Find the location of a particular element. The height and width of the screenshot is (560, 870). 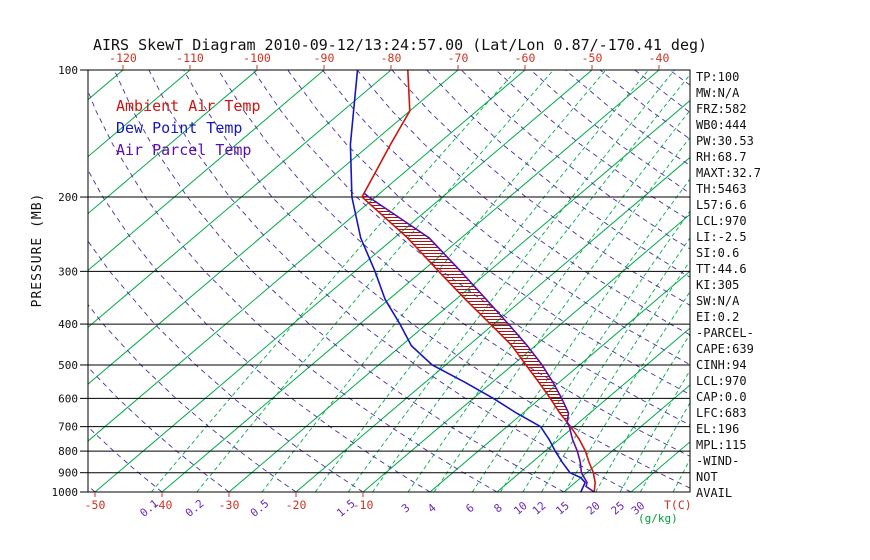

bottom-temp-label: -10 is located at coordinates (363, 505).